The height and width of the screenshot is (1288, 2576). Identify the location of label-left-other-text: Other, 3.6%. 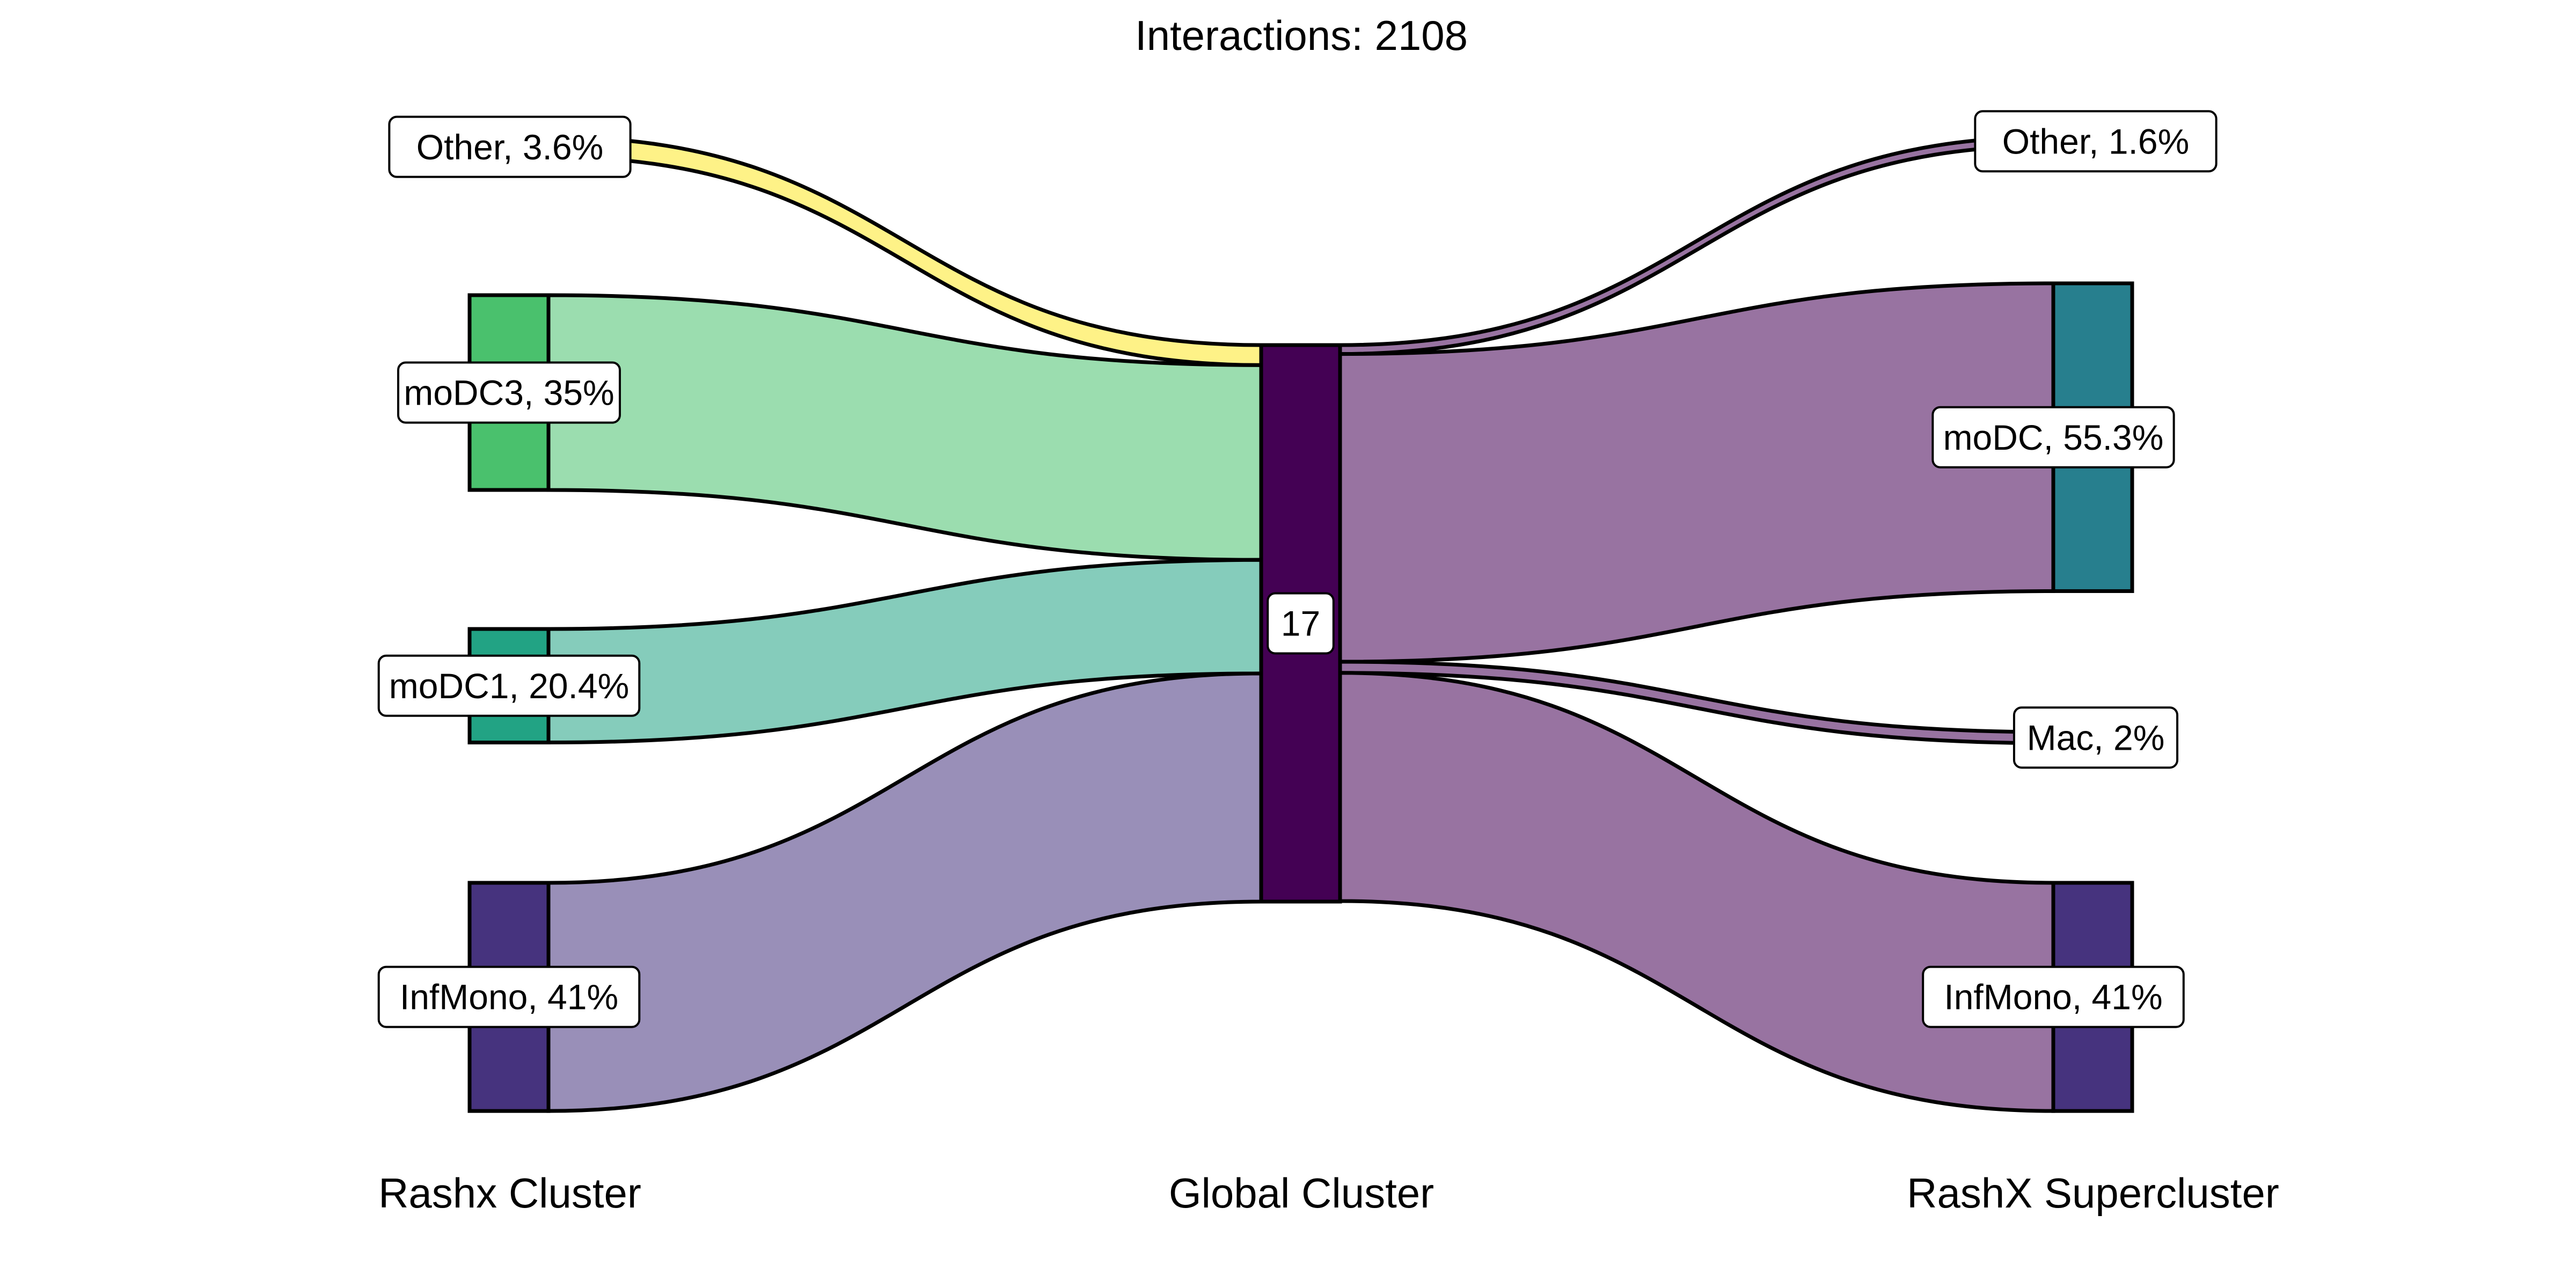
(510, 147).